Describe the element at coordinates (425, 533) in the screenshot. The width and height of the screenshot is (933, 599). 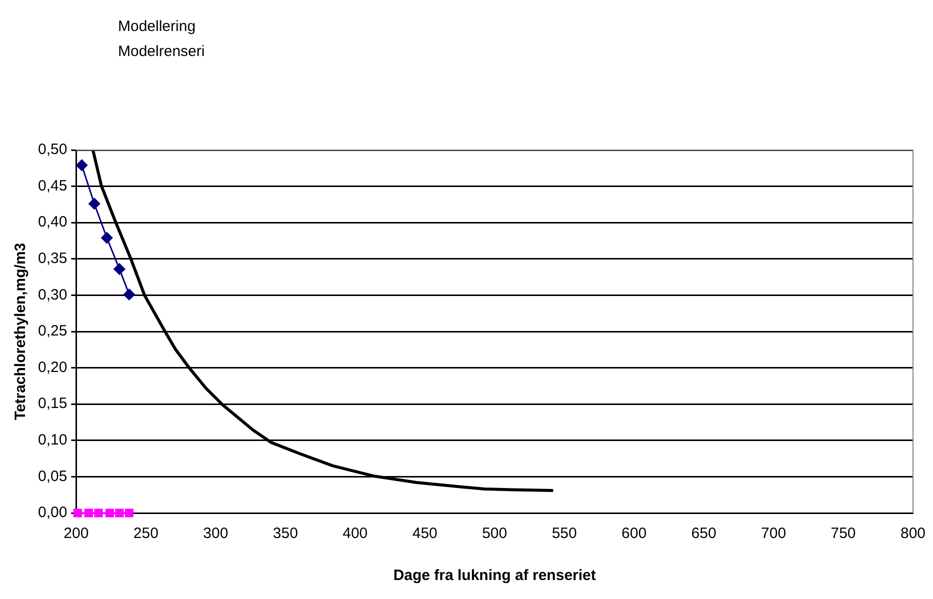
I see `x-tick-label: 450` at that location.